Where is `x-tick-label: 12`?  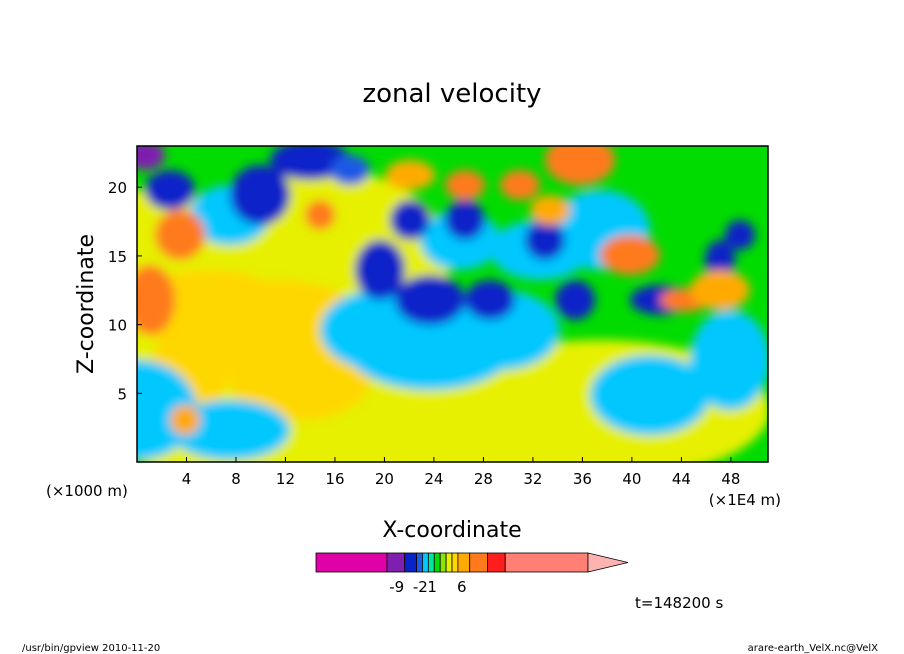
x-tick-label: 12 is located at coordinates (285, 479).